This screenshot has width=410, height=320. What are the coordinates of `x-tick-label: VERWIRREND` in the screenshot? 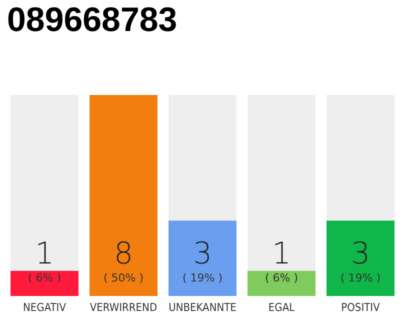 It's located at (124, 307).